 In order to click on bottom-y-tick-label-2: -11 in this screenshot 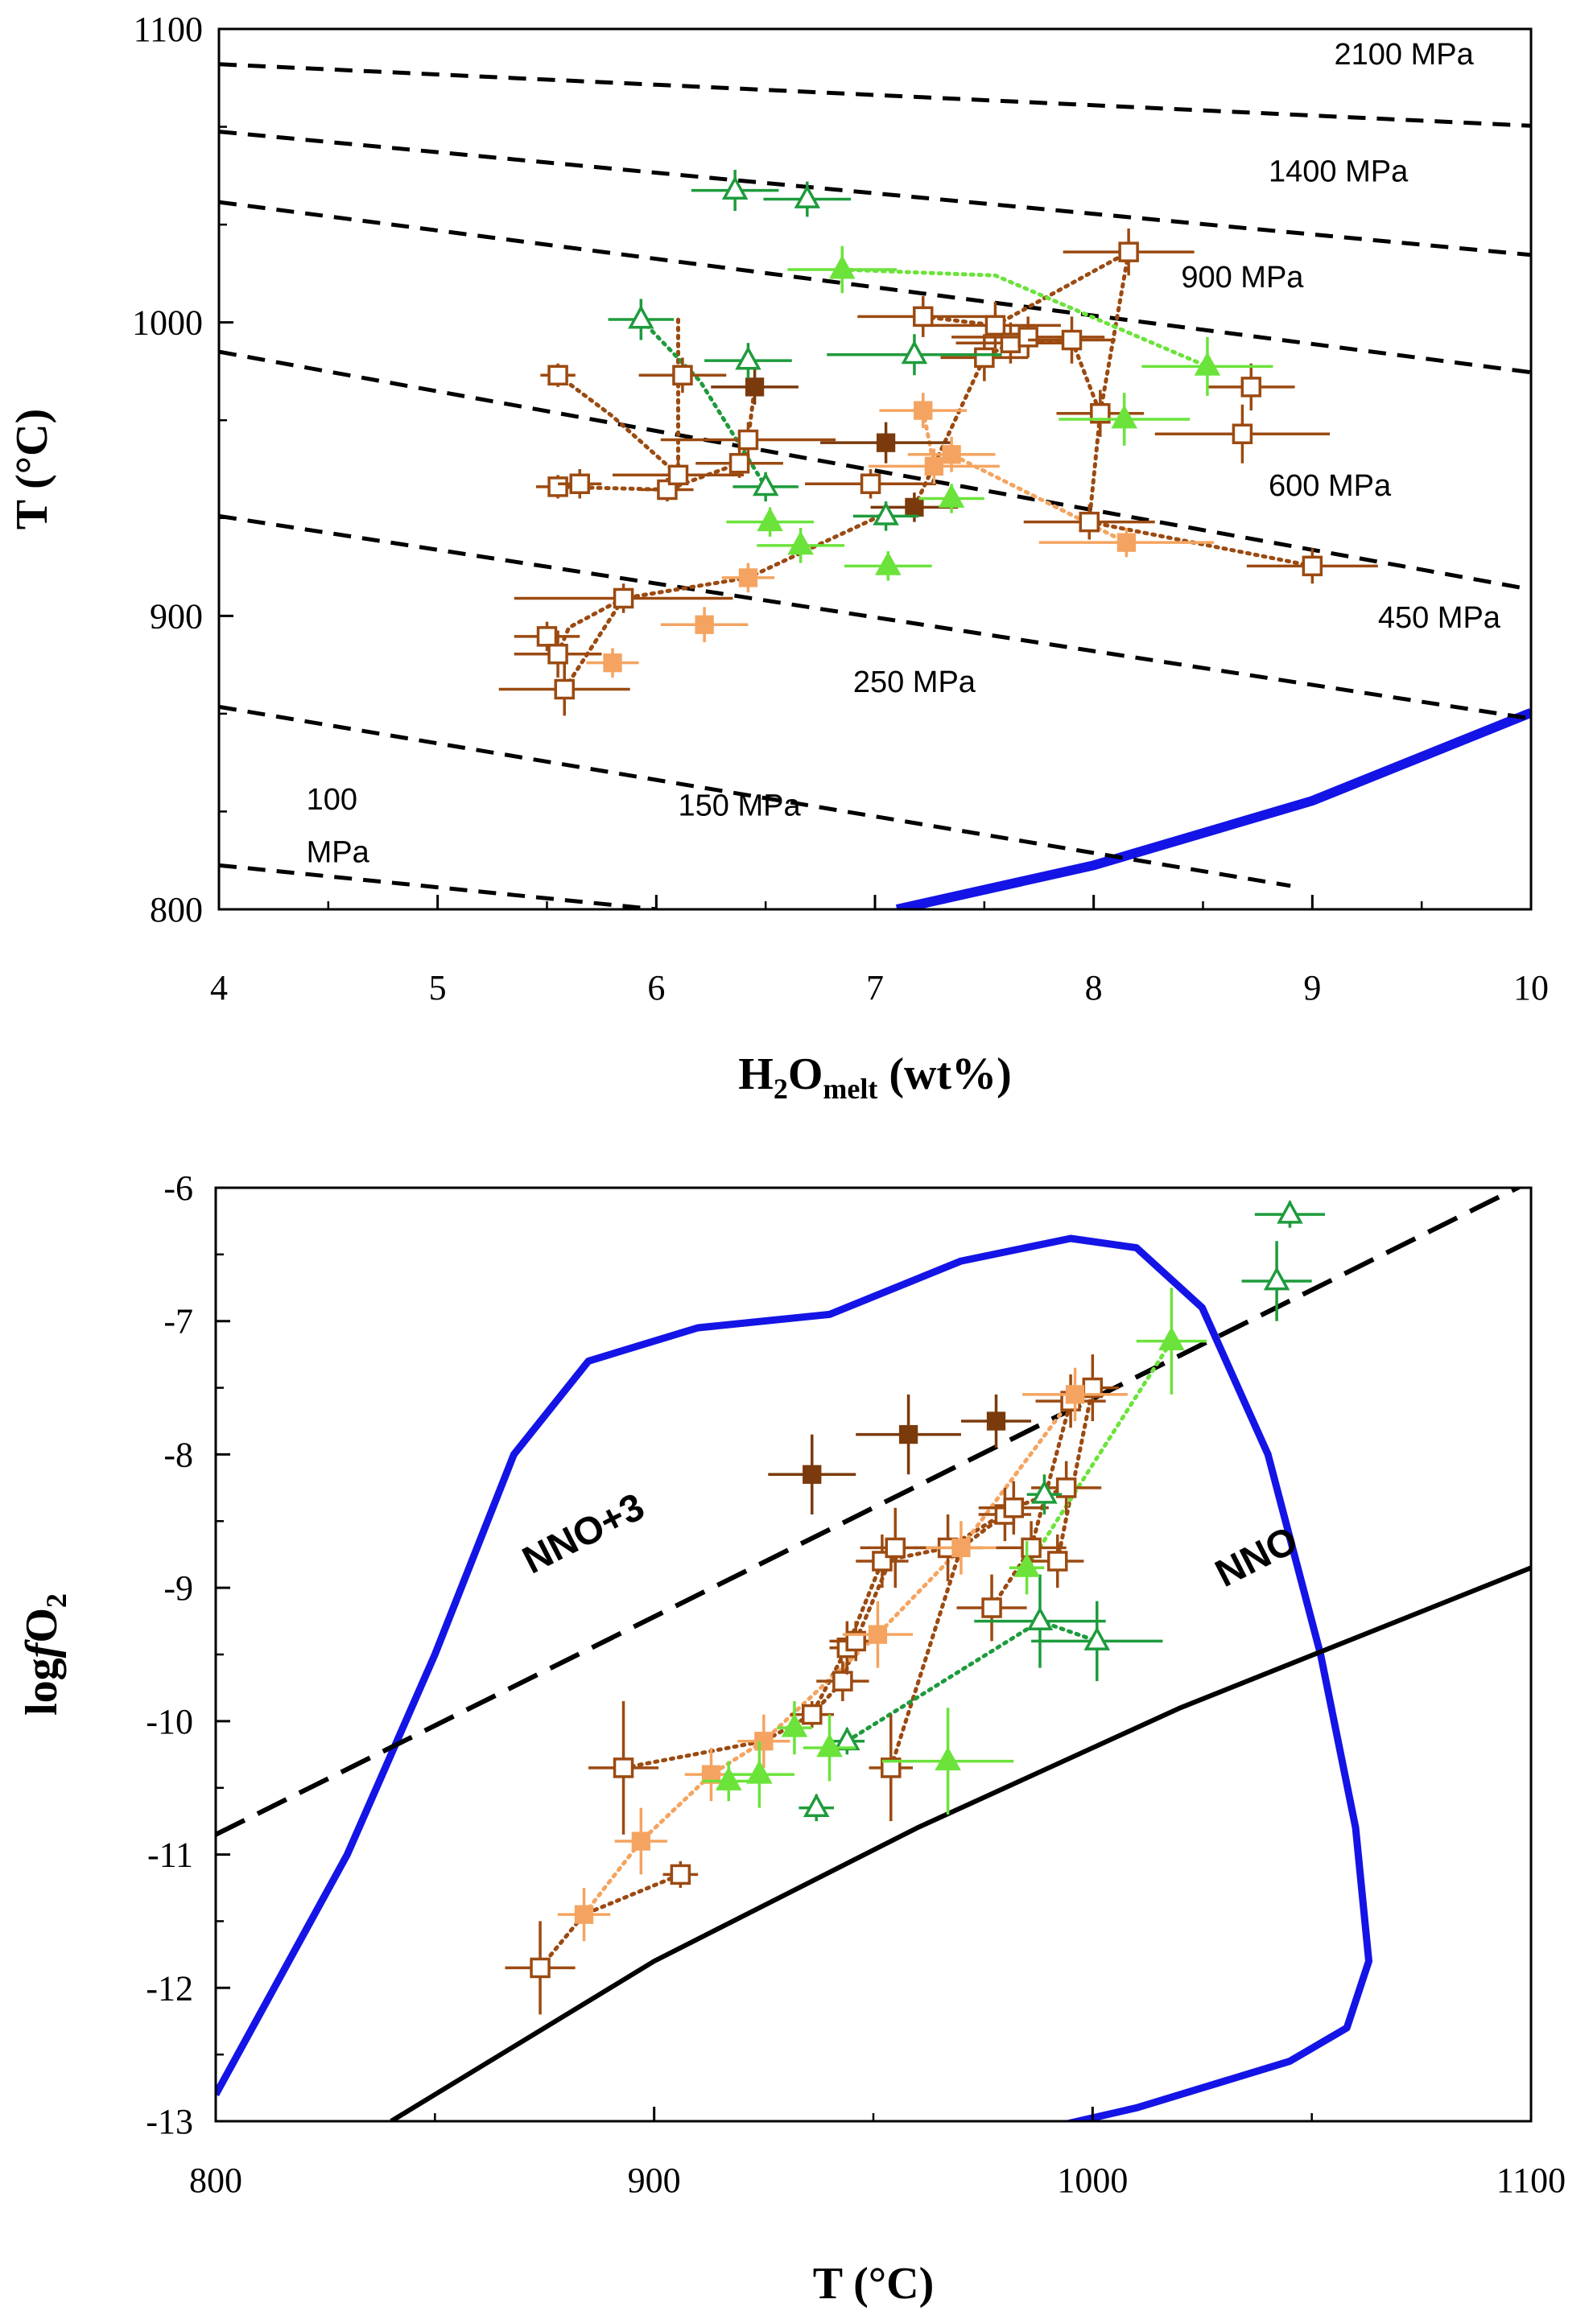, I will do `click(170, 1855)`.